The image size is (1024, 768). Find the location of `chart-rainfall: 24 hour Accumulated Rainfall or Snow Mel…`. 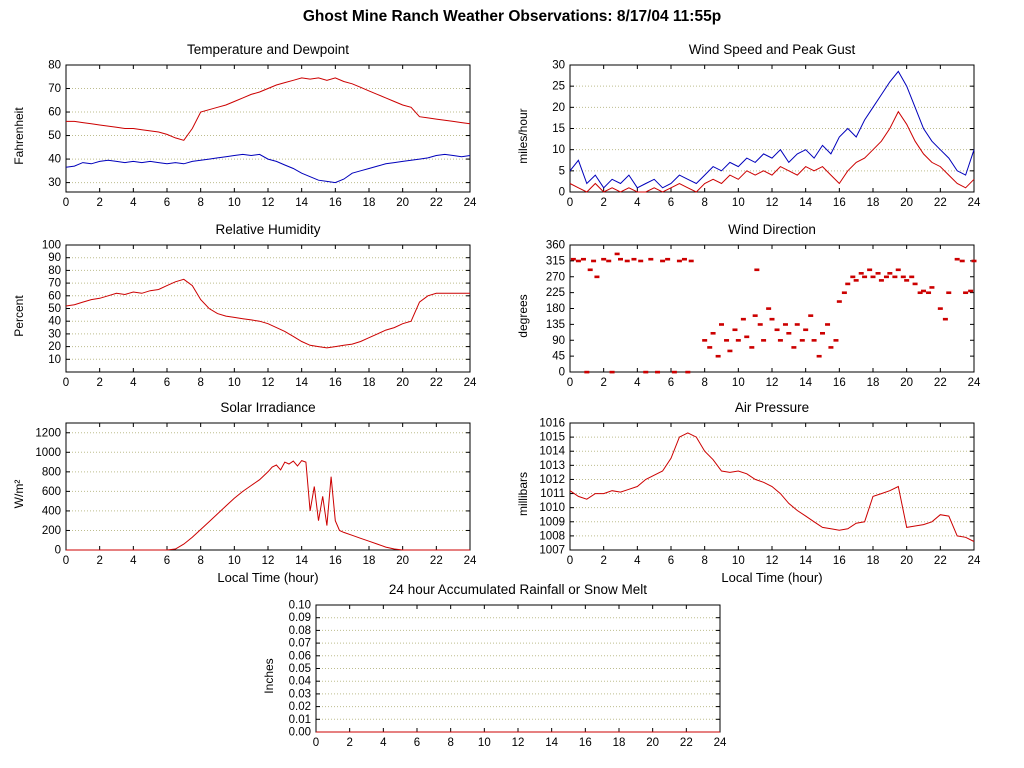

chart-rainfall: 24 hour Accumulated Rainfall or Snow Mel… is located at coordinates (495, 668).